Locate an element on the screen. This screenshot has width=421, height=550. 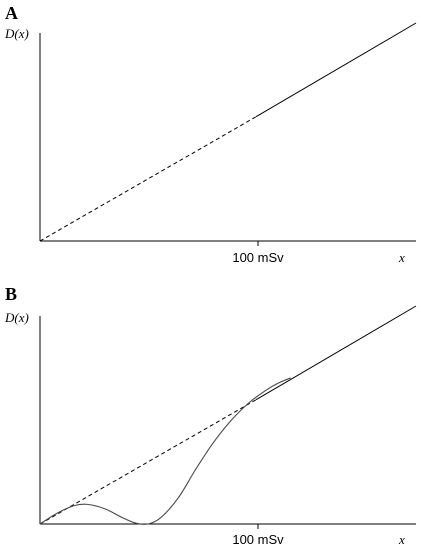
panel-b-label: B is located at coordinates (11, 294).